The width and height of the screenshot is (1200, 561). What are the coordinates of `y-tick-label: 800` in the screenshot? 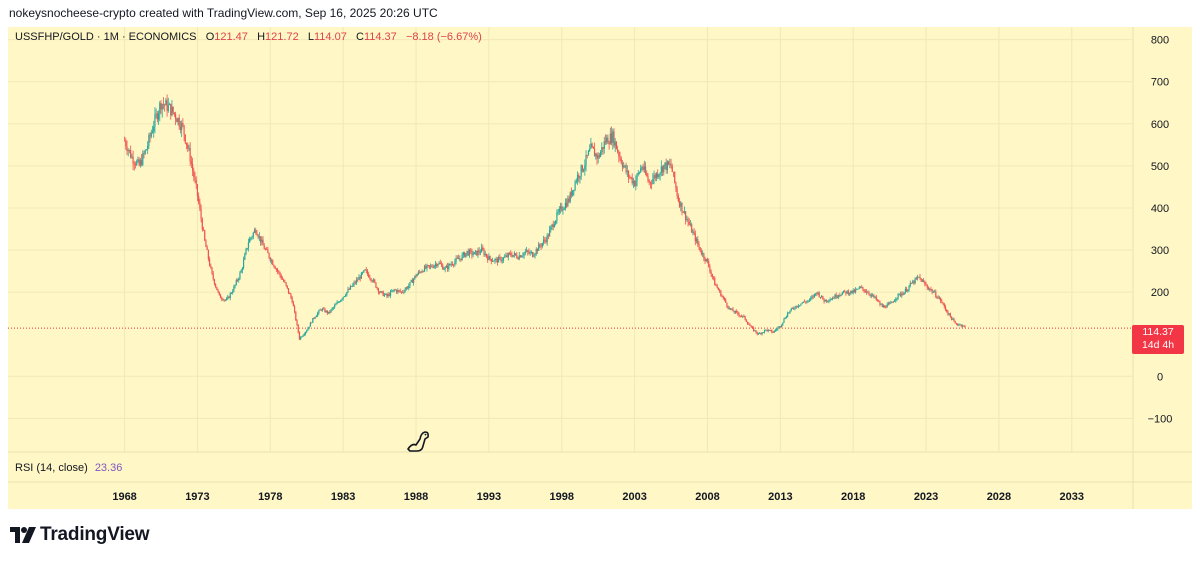 It's located at (1160, 41).